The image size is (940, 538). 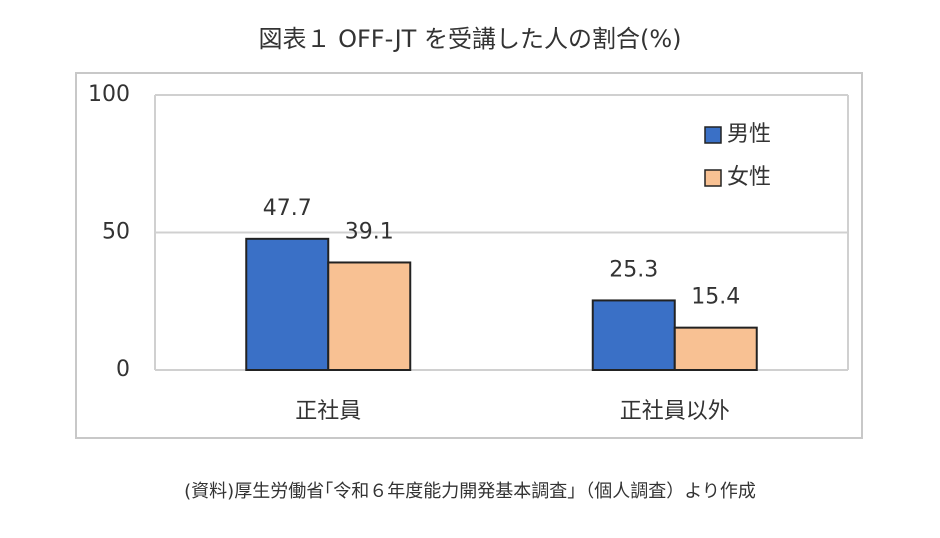 What do you see at coordinates (469, 39) in the screenshot?
I see `chart-title: 図表１ OFF-JT を受講した人の割合(%)` at bounding box center [469, 39].